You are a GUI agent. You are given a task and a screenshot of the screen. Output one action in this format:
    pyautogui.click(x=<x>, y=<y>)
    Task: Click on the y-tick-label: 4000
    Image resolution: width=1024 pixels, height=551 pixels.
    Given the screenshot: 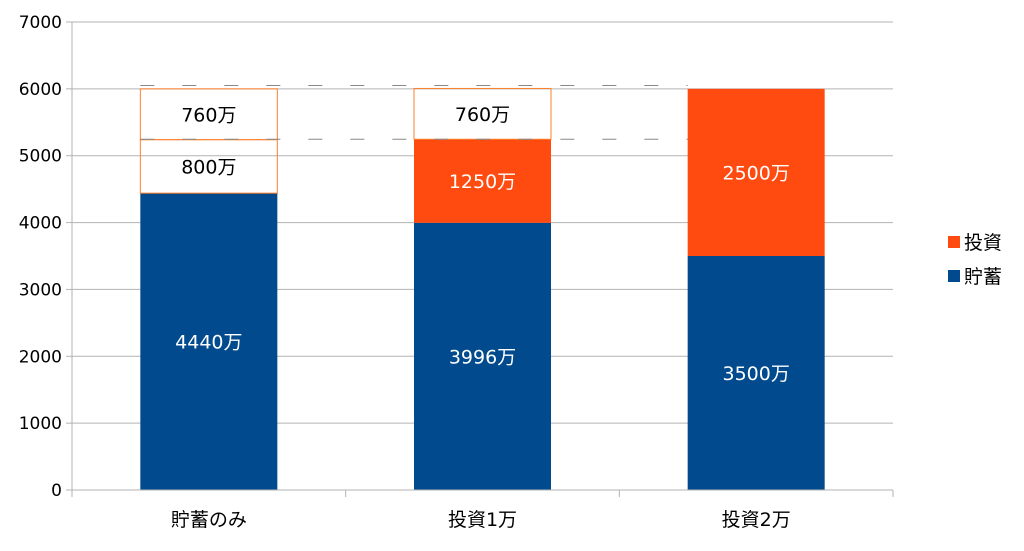 What is the action you would take?
    pyautogui.click(x=40, y=224)
    